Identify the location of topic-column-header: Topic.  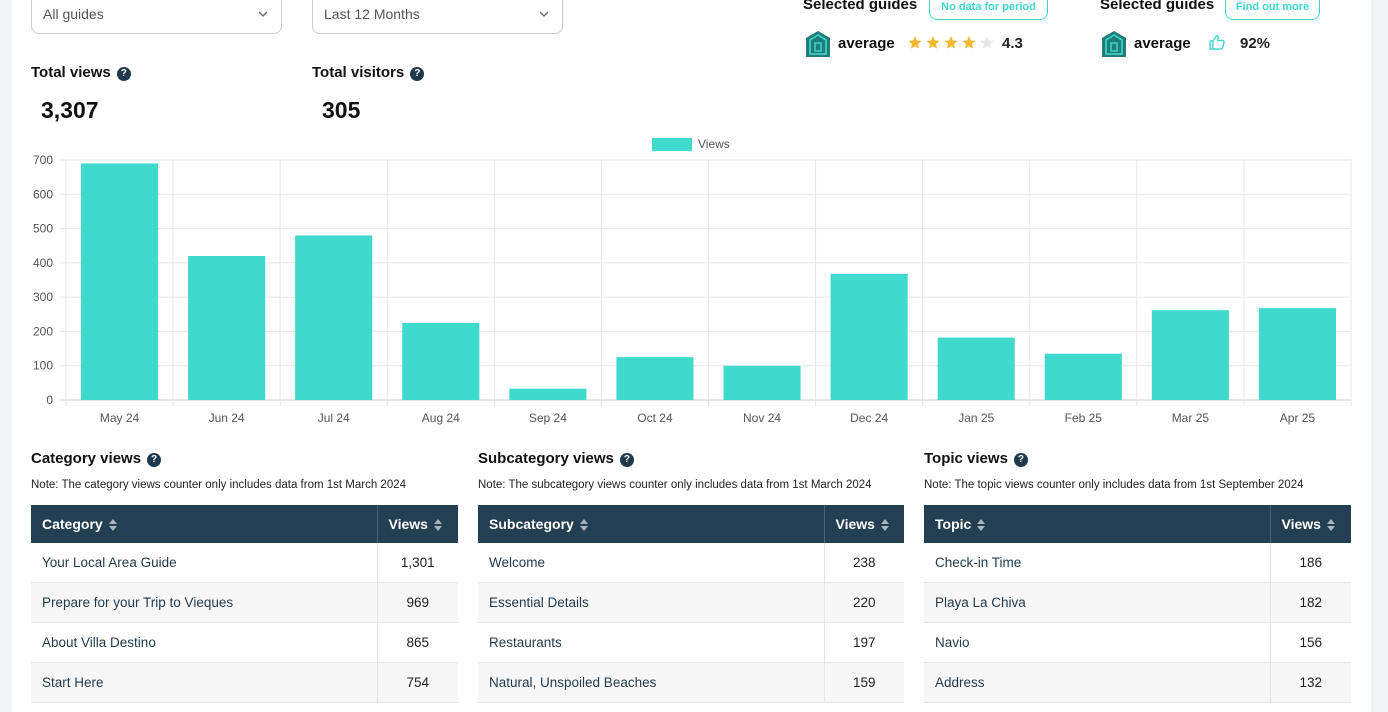
(1097, 524).